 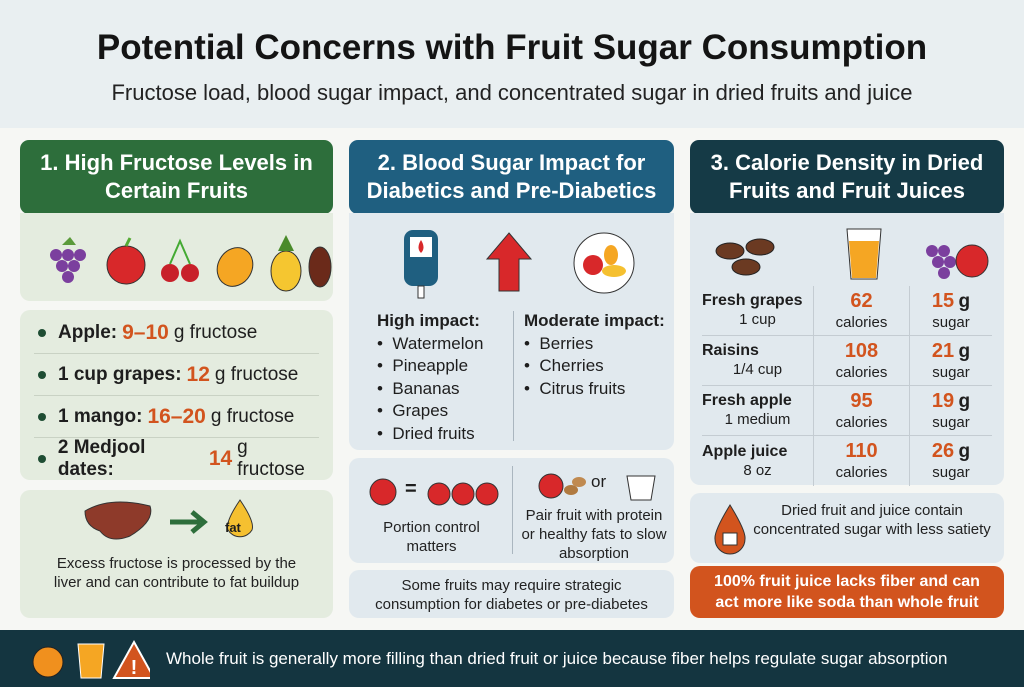 I want to click on list-item: 1 cup grapes: 12 g fructose, so click(x=176, y=375).